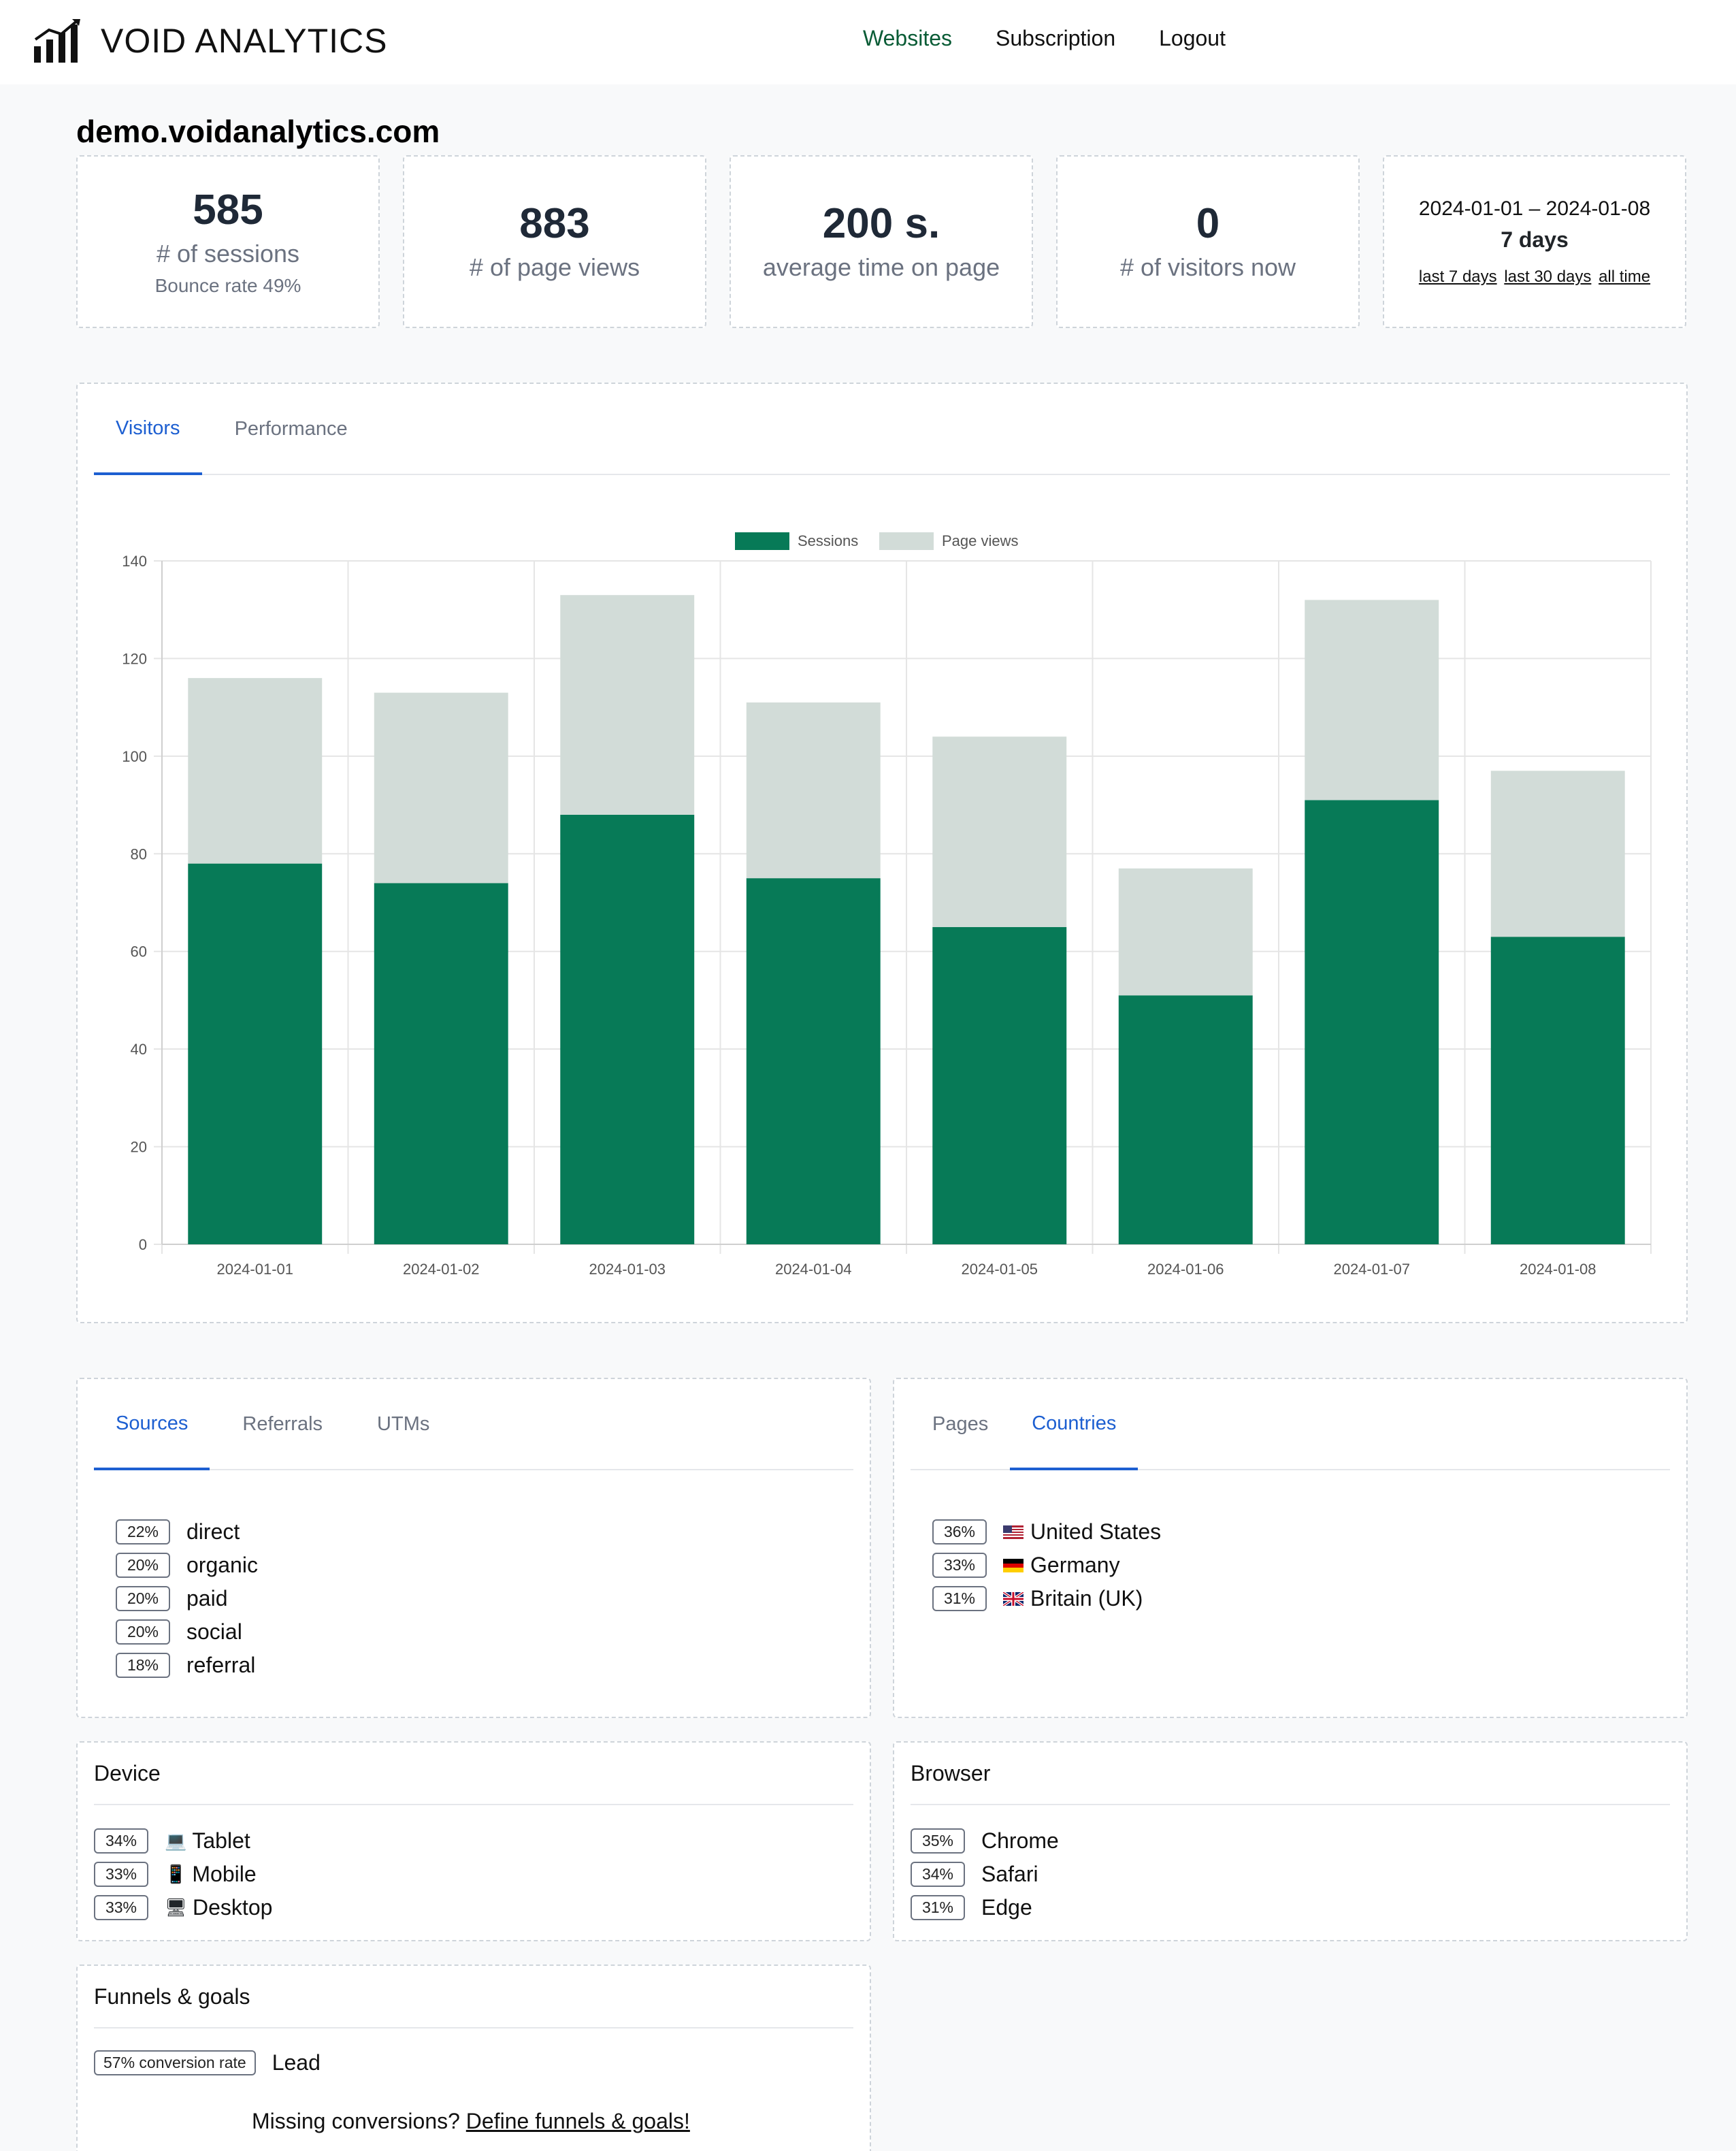 This screenshot has width=1736, height=2151. I want to click on define-funnels-link: Define funnels & goals!, so click(577, 2121).